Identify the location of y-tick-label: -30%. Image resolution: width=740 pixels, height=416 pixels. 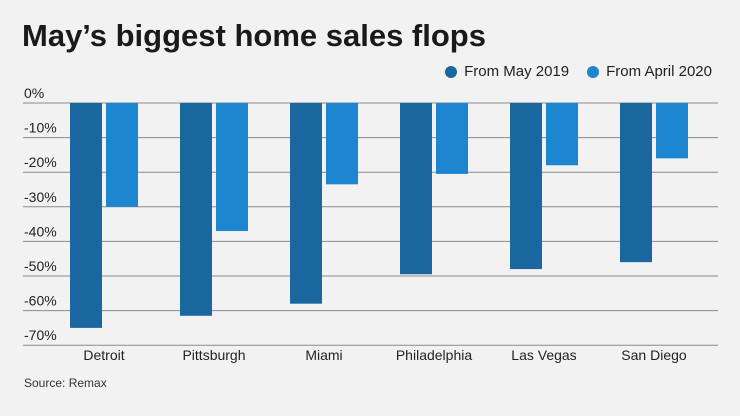
(40, 197).